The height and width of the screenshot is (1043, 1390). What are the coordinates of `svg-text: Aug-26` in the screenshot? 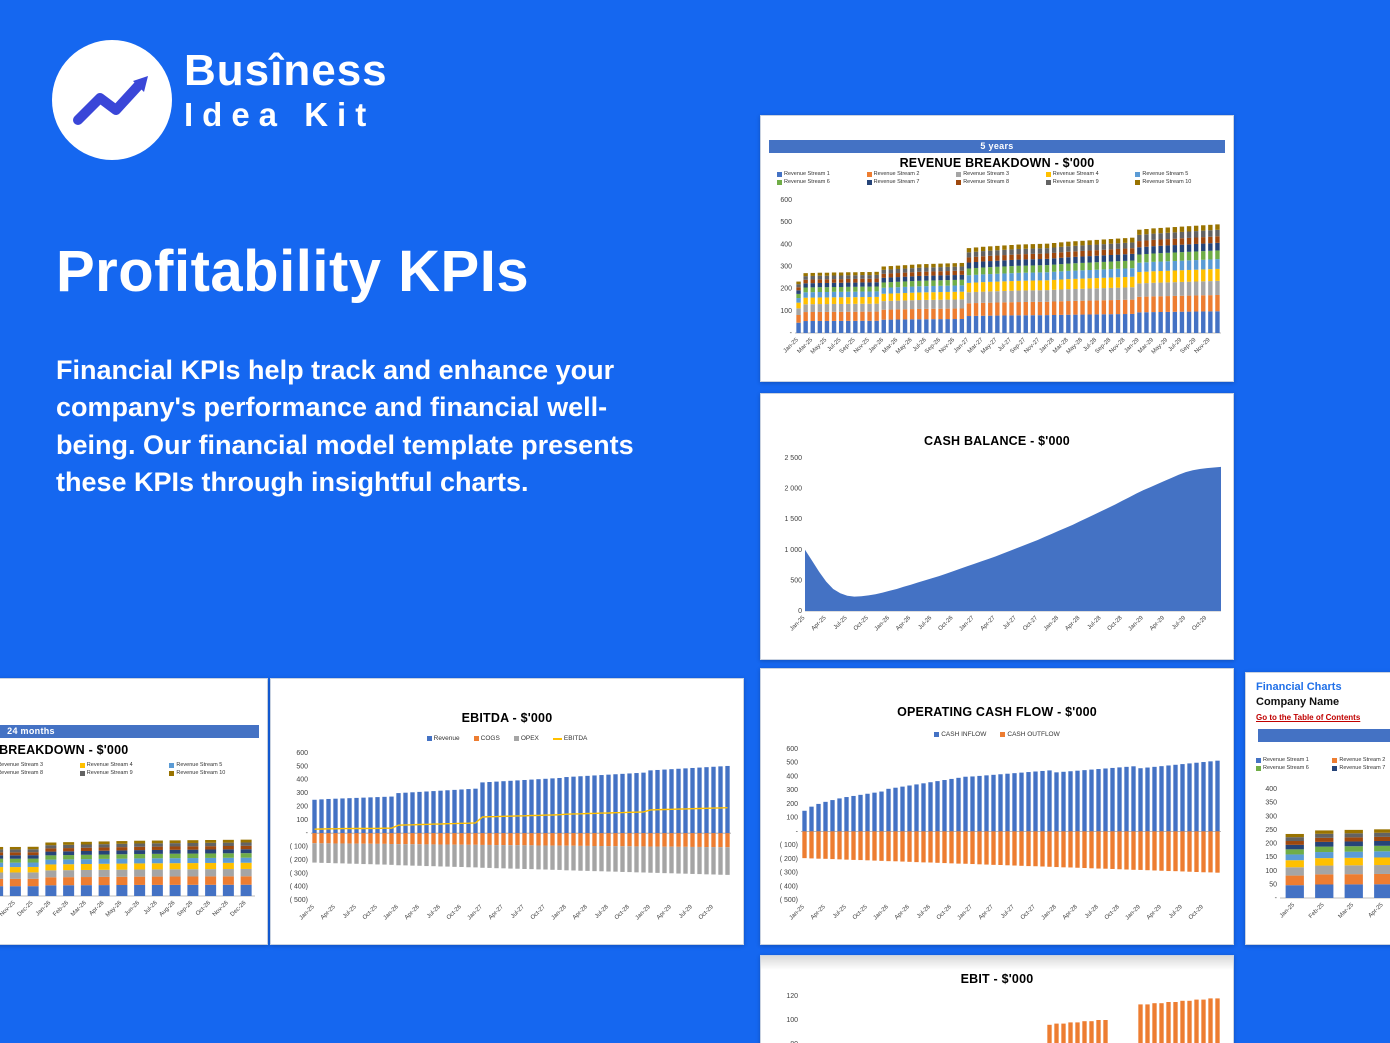 It's located at (168, 909).